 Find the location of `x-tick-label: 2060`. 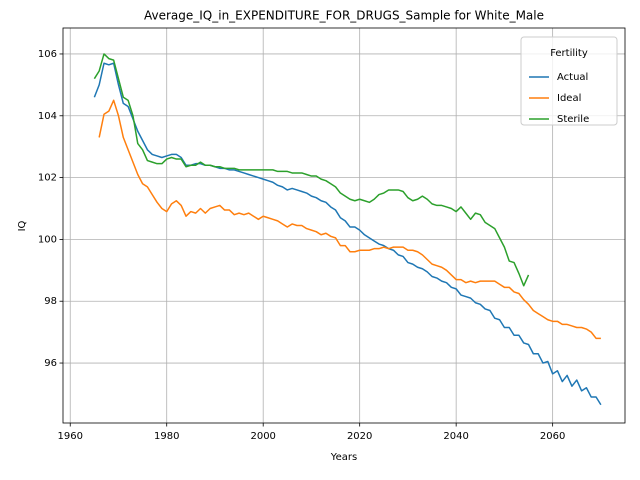

x-tick-label: 2060 is located at coordinates (552, 436).